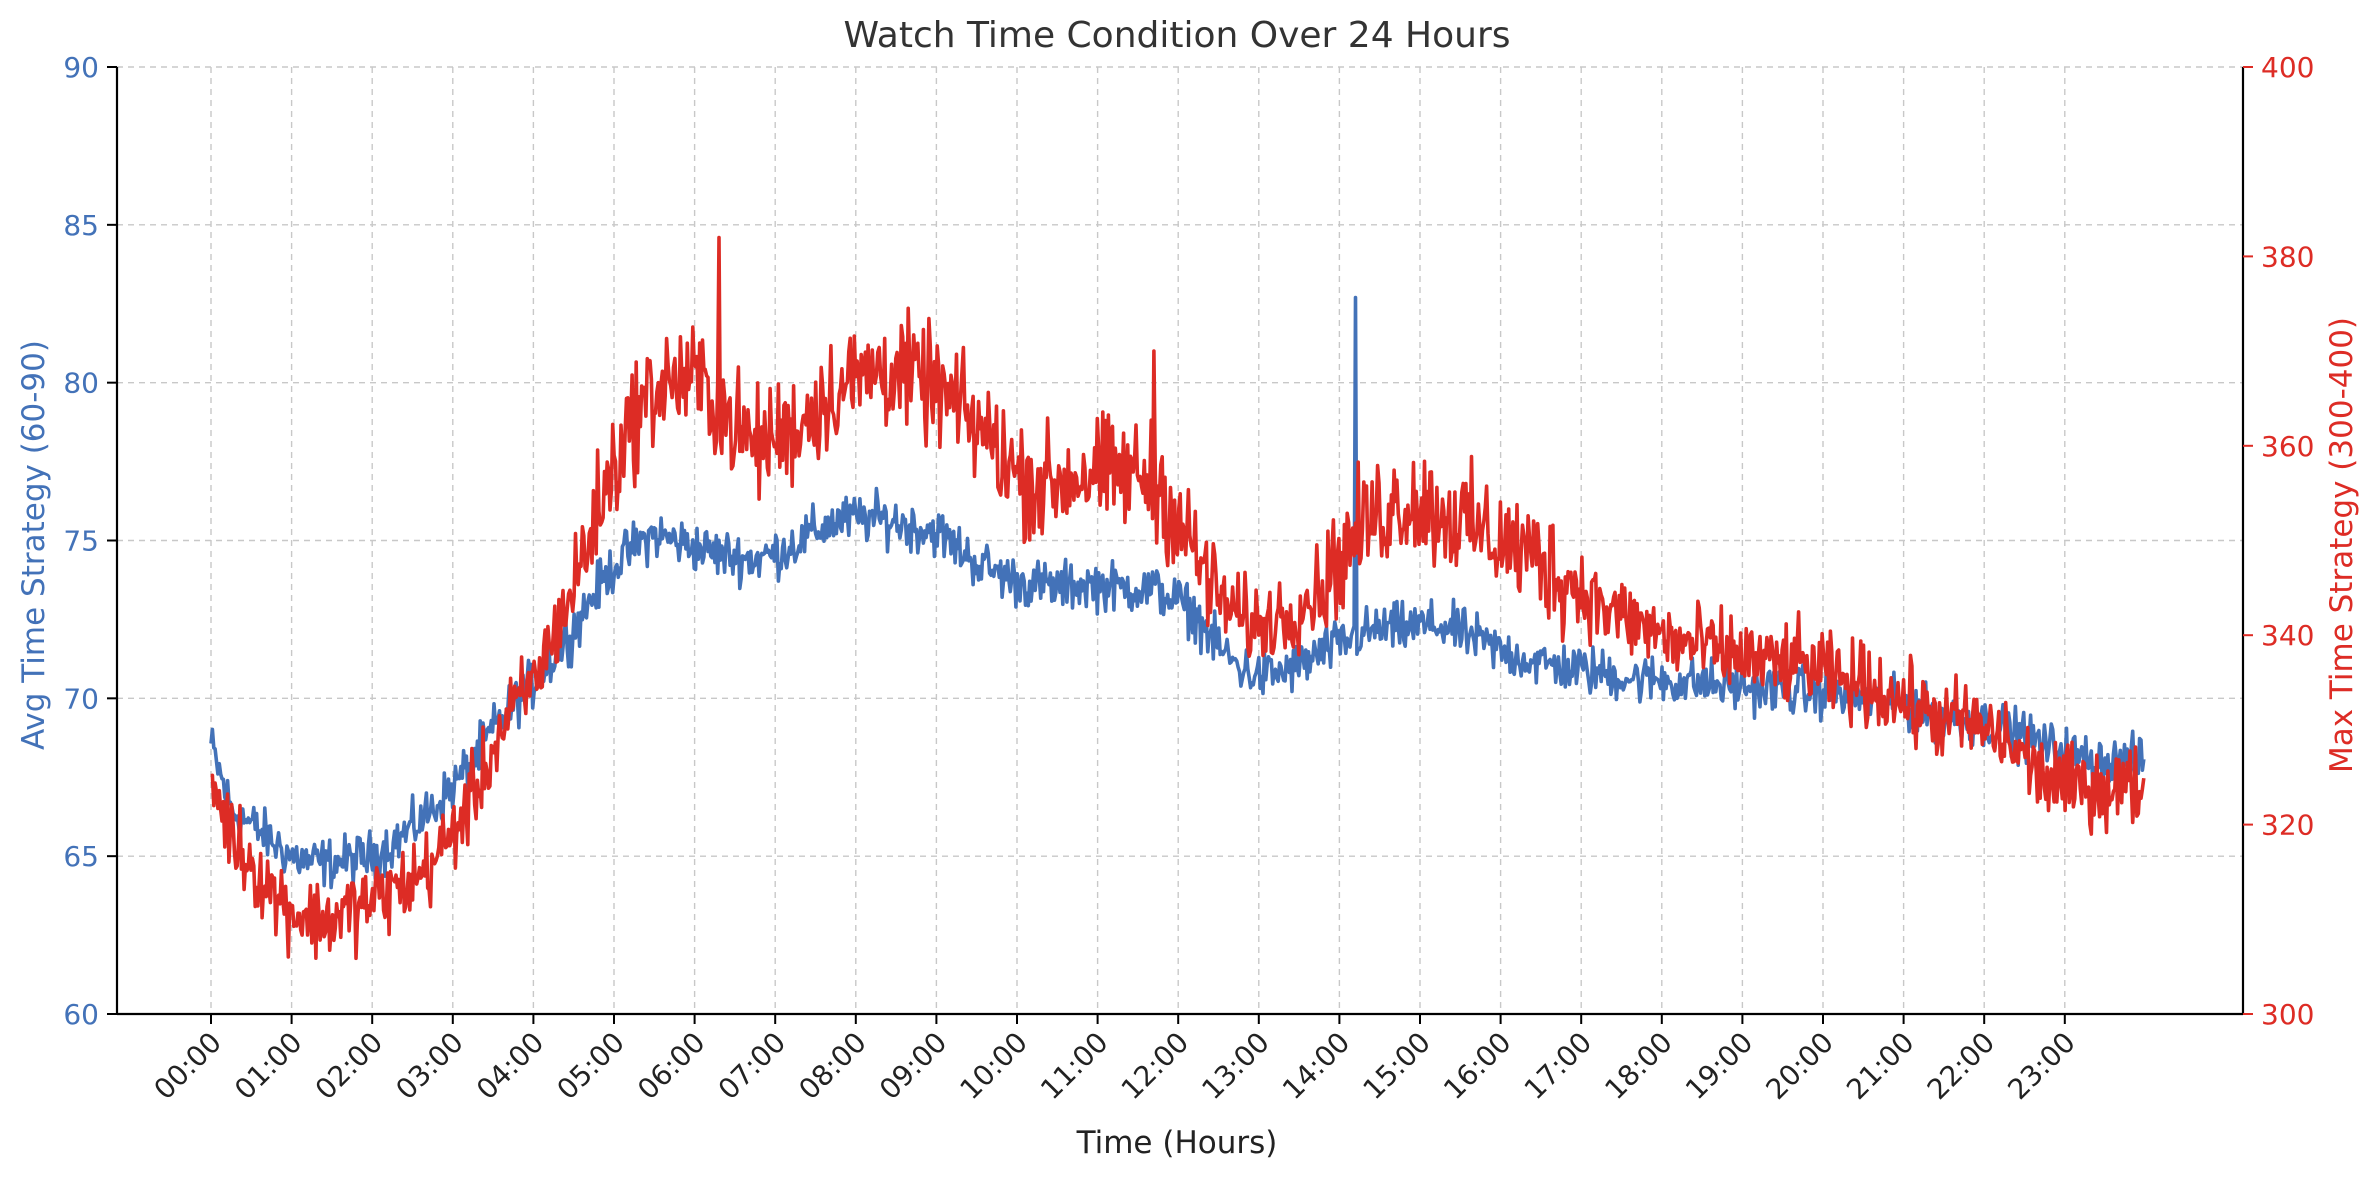  Describe the element at coordinates (1316, 1066) in the screenshot. I see `x-tick-label: 14:00` at that location.